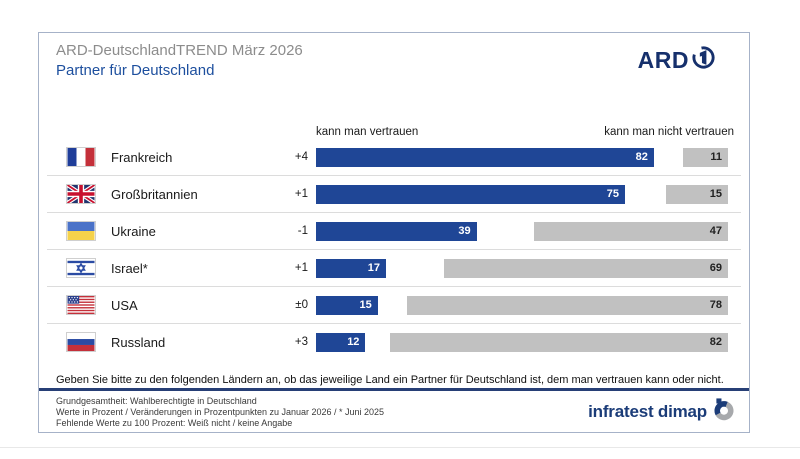 Image resolution: width=800 pixels, height=459 pixels. I want to click on no-trust-bar: 69, so click(585, 268).